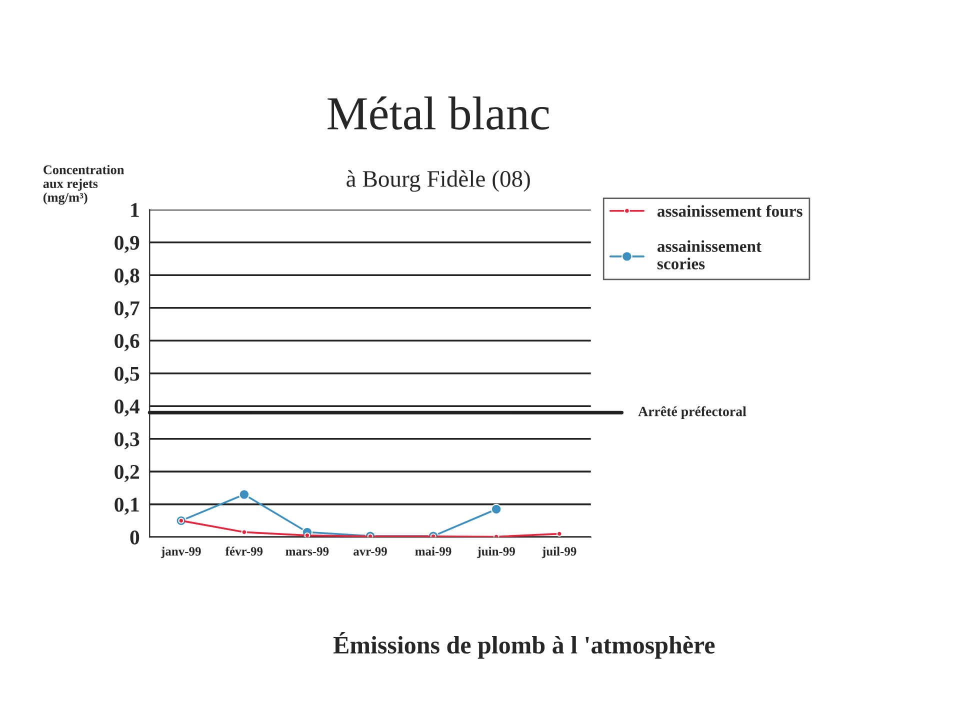  Describe the element at coordinates (496, 552) in the screenshot. I see `x-tick-label: juin-99` at that location.